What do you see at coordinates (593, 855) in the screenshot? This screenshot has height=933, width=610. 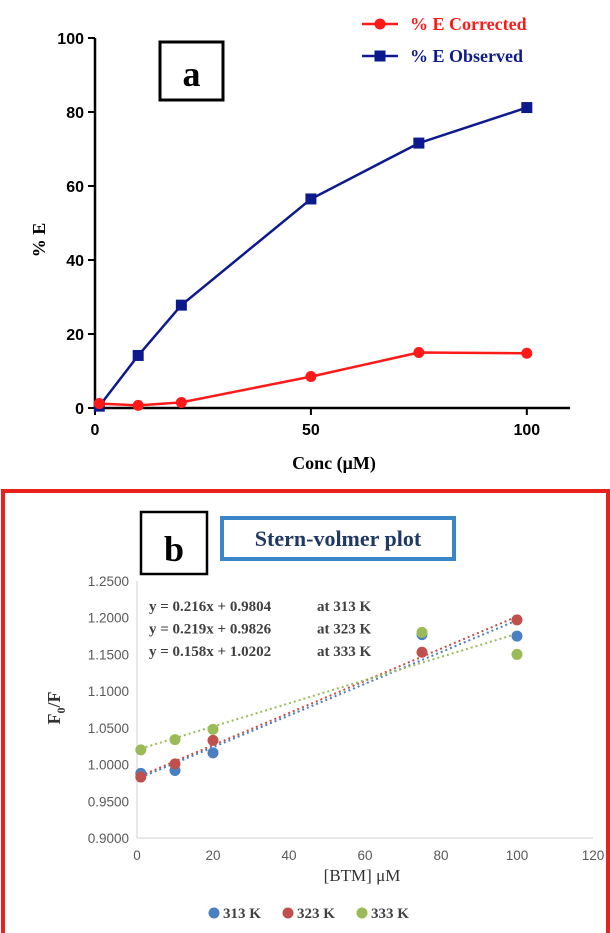 I see `panel-b-x-tick-label: 120` at bounding box center [593, 855].